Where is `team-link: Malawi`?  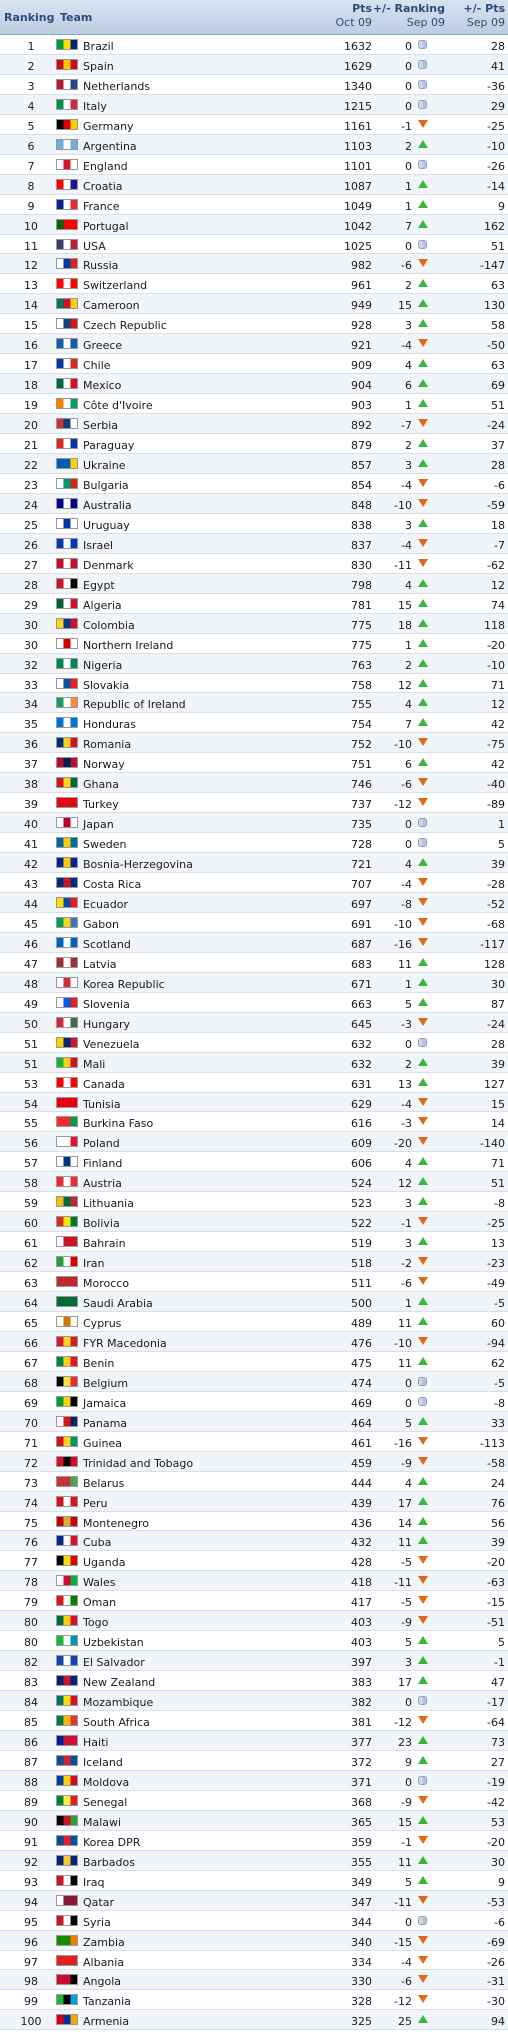
team-link: Malawi is located at coordinates (102, 1822).